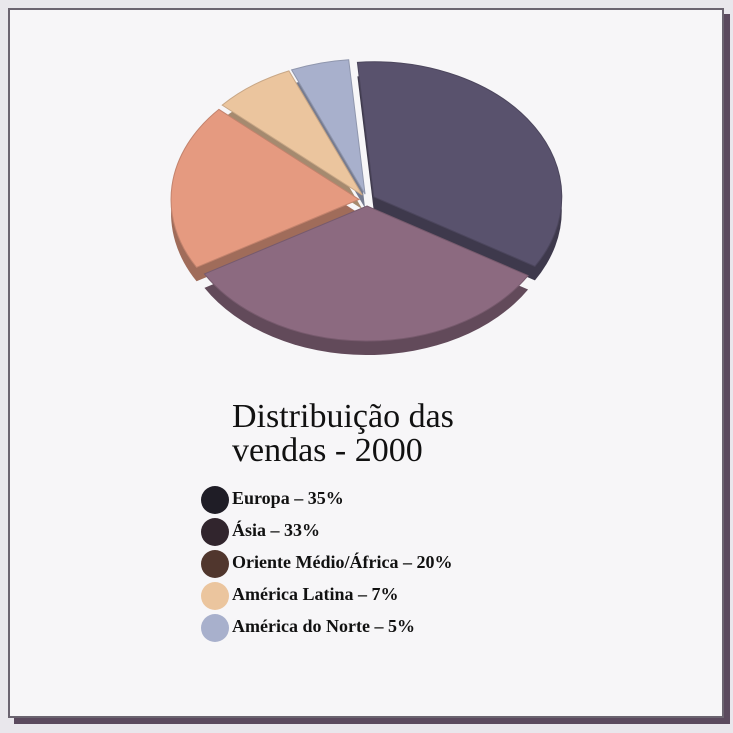 The width and height of the screenshot is (733, 733). What do you see at coordinates (276, 530) in the screenshot?
I see `legend-label: Ásia – 33%` at bounding box center [276, 530].